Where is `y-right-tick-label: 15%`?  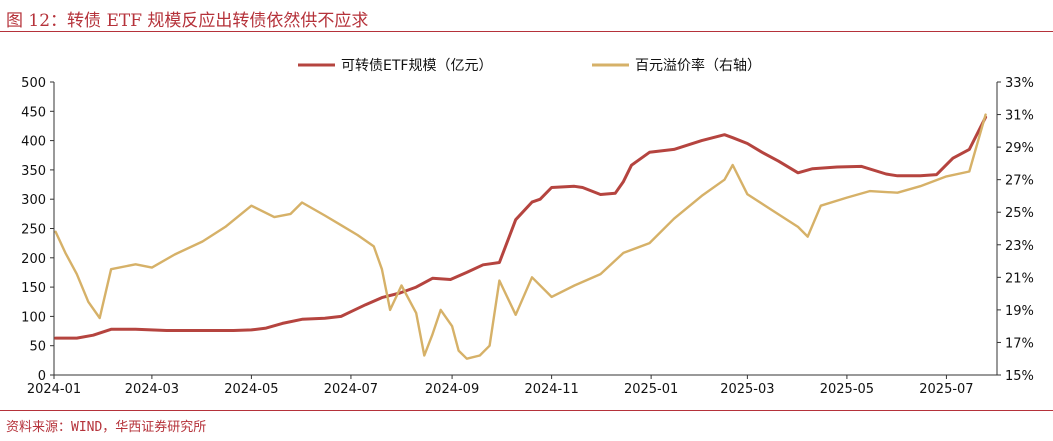 y-right-tick-label: 15% is located at coordinates (1019, 376).